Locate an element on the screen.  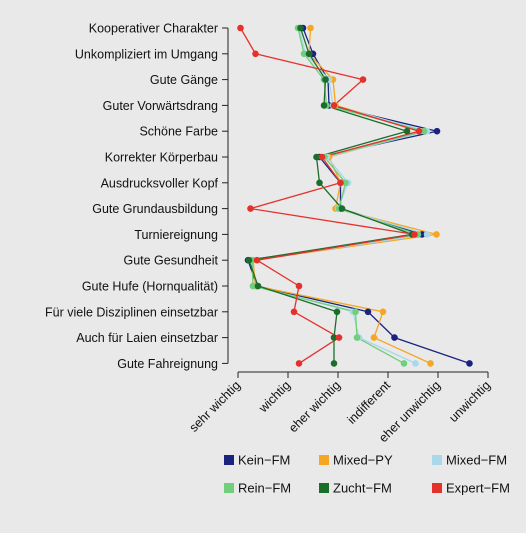
y-tick-label: Auch für Laien einsetzbar is located at coordinates (147, 338).